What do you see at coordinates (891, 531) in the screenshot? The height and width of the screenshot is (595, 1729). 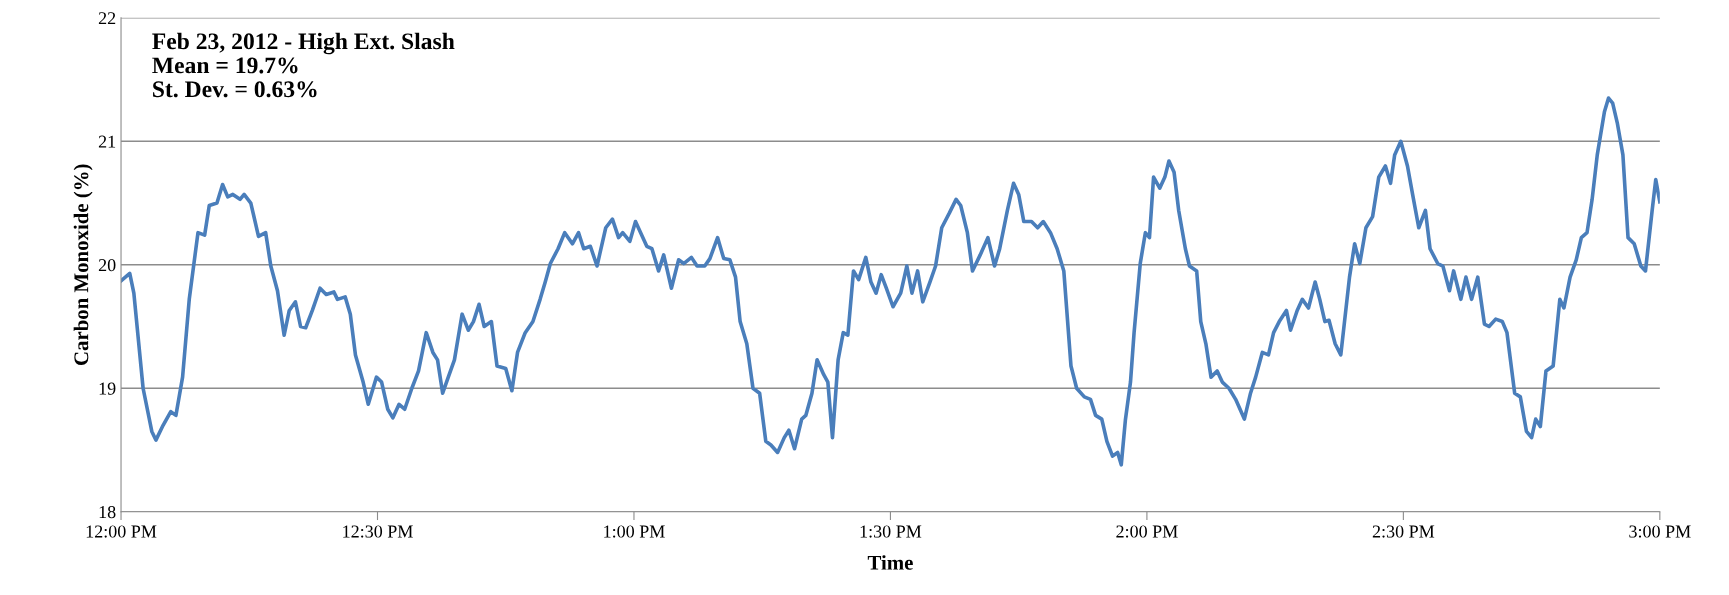 I see `x-tick-label: 1:30 PM` at bounding box center [891, 531].